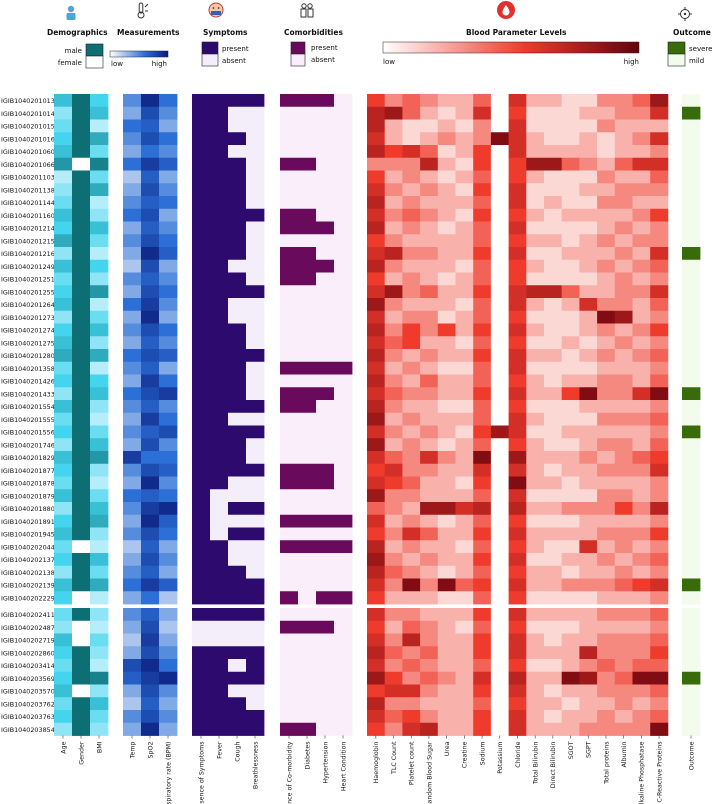 The height and width of the screenshot is (804, 716). I want to click on row-label: IGIB1040201013, so click(28, 101).